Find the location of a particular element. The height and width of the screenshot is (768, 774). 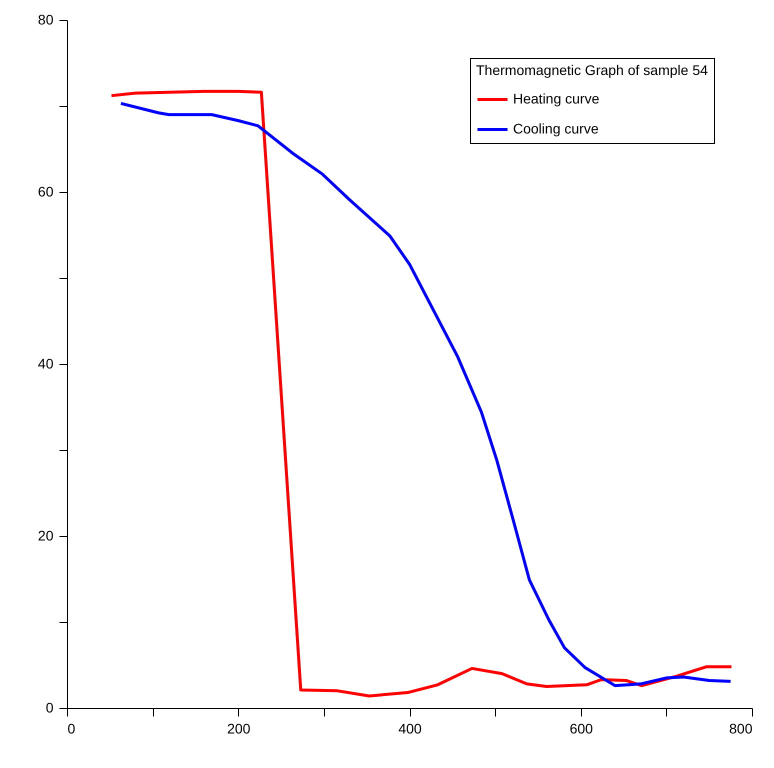

y-tick-label: 60 is located at coordinates (46, 192).